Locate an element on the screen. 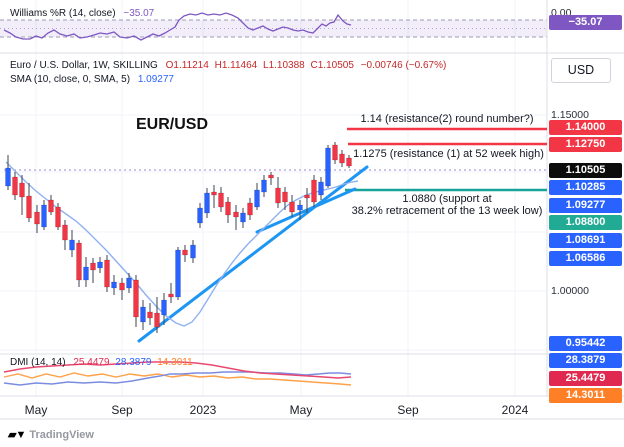 The height and width of the screenshot is (447, 624). price-axis-label: 1.00000 is located at coordinates (570, 291).